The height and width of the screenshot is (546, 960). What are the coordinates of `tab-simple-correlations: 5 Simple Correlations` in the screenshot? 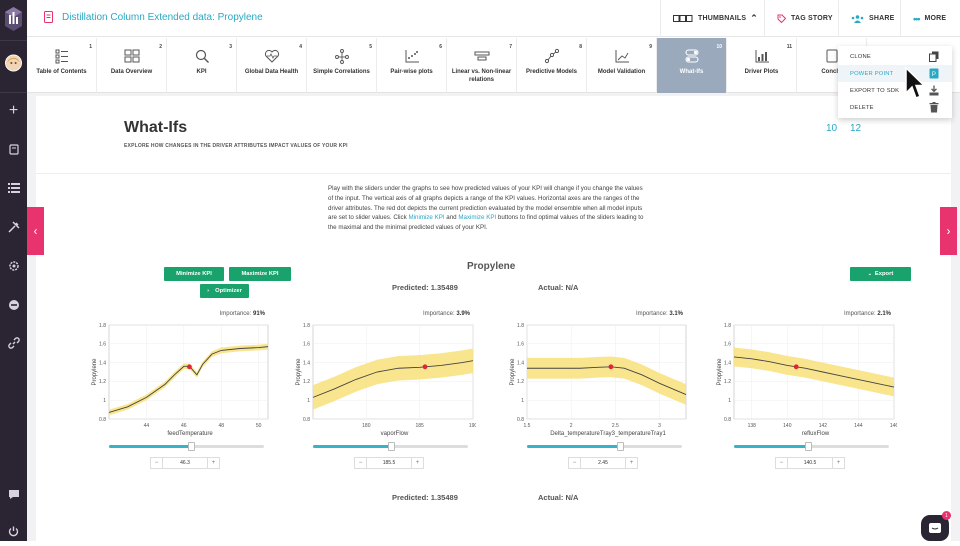 It's located at (342, 65).